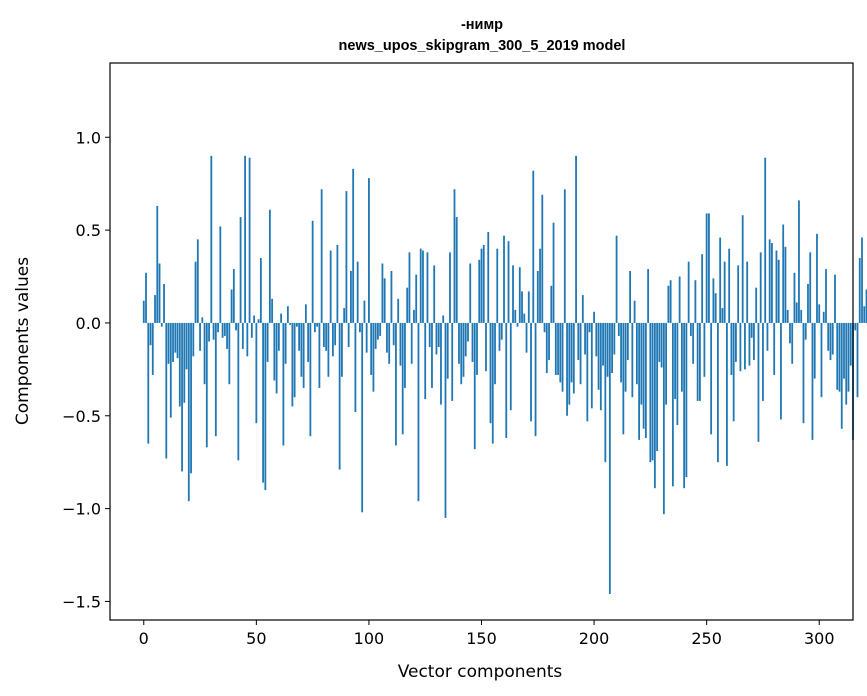  What do you see at coordinates (81, 416) in the screenshot?
I see `y-tick-label: −0.5` at bounding box center [81, 416].